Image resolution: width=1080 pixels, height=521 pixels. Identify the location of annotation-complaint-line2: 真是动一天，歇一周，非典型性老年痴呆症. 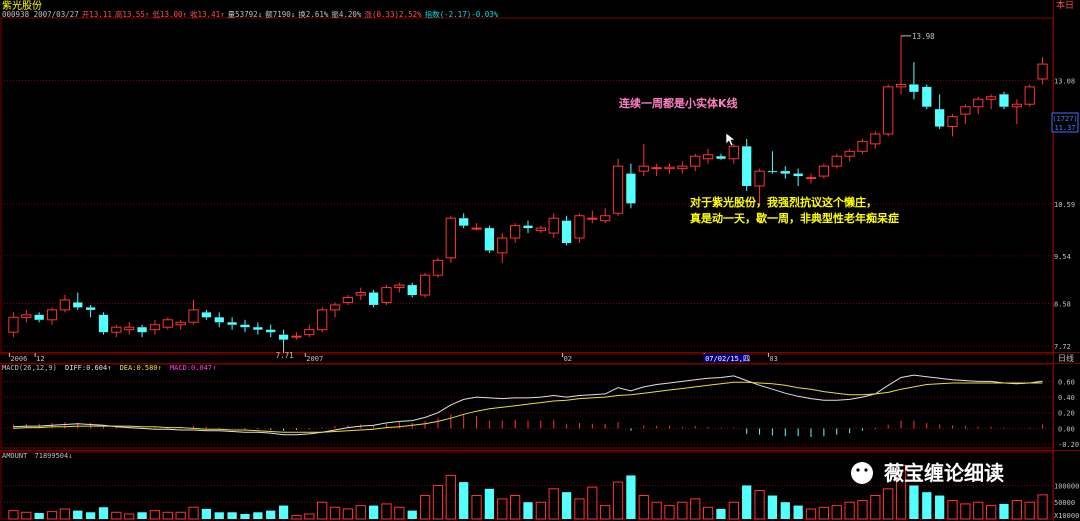
(794, 218).